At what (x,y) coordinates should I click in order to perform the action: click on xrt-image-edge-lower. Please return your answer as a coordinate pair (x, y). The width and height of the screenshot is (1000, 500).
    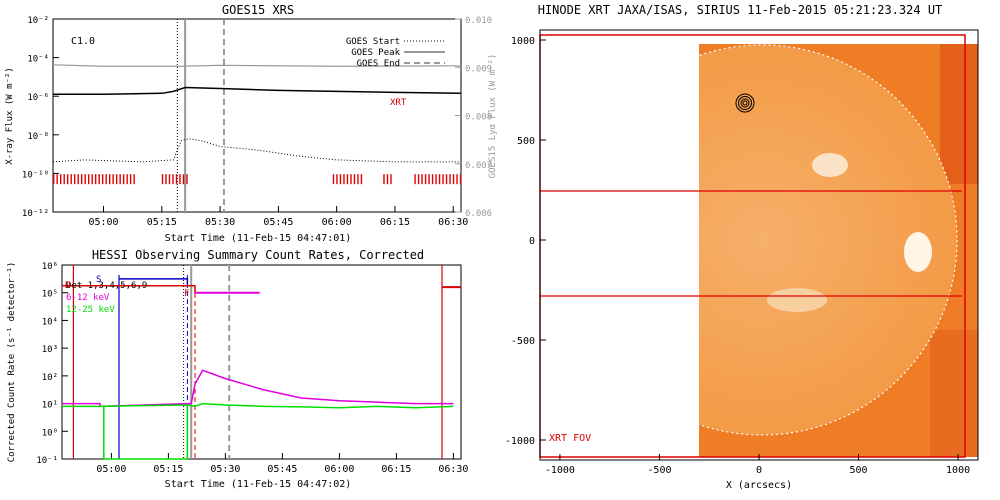
    Looking at the image, I should click on (954, 393).